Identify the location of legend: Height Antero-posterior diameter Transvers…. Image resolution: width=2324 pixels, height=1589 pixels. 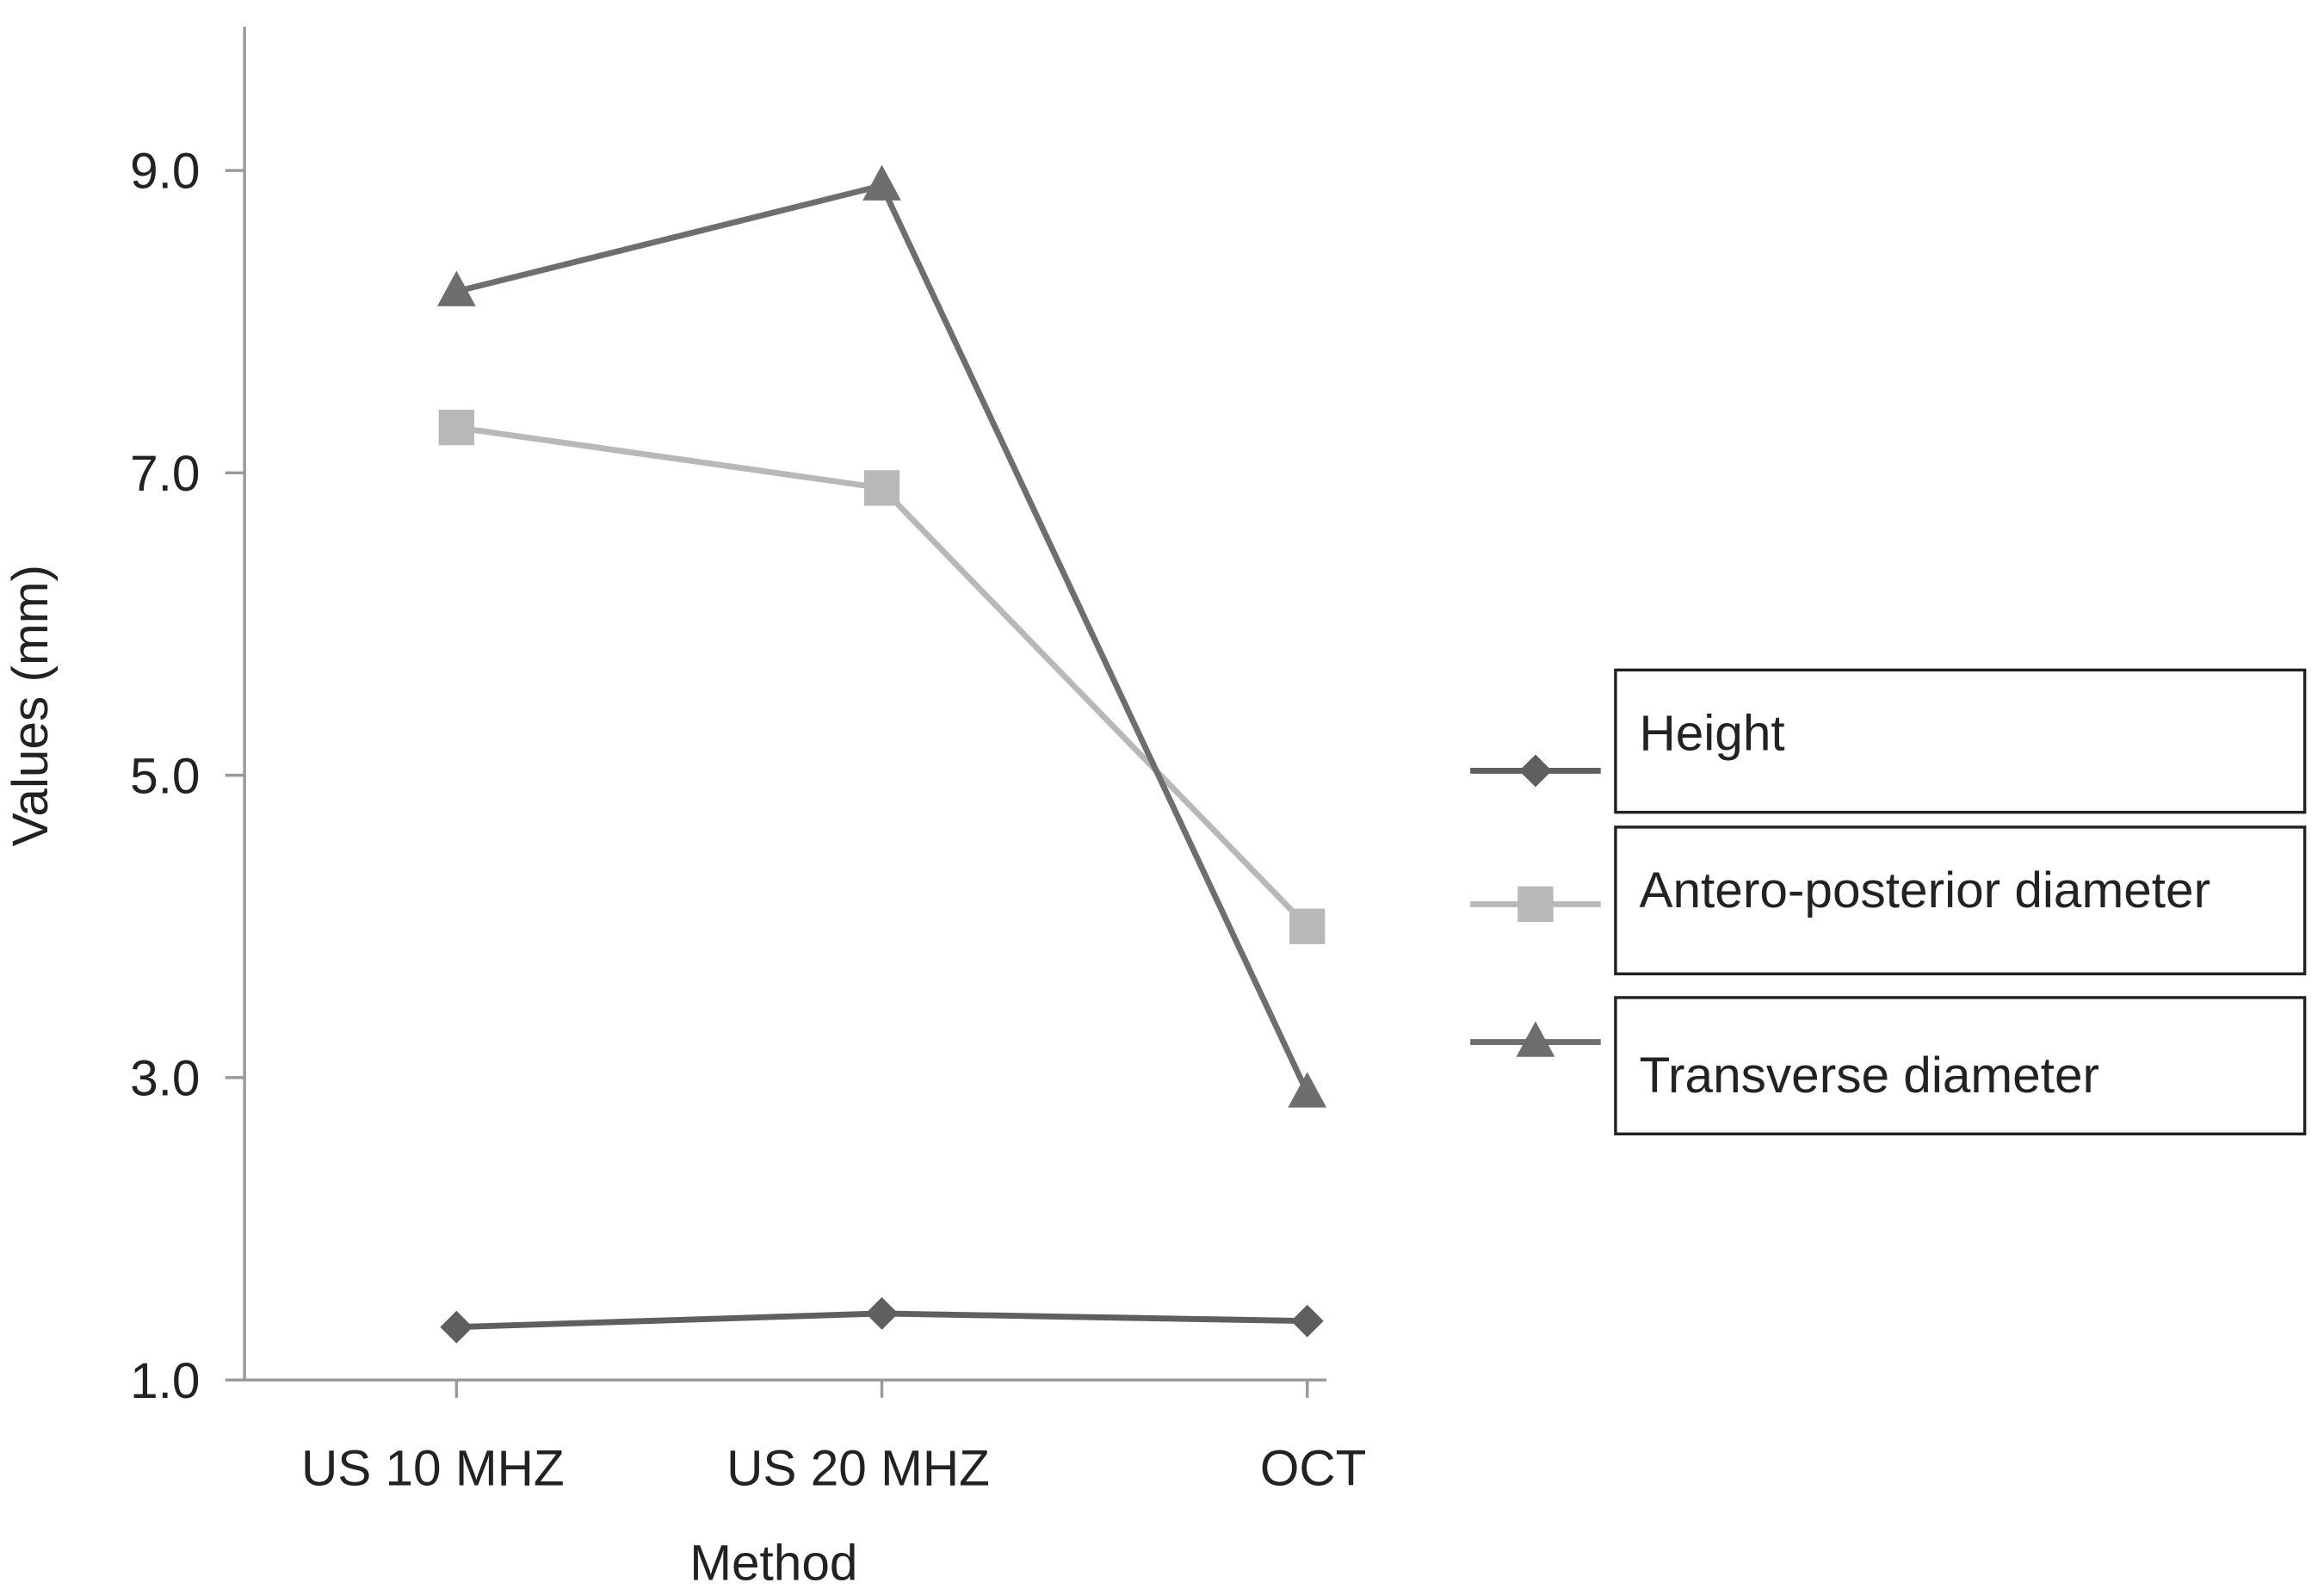
(1888, 902).